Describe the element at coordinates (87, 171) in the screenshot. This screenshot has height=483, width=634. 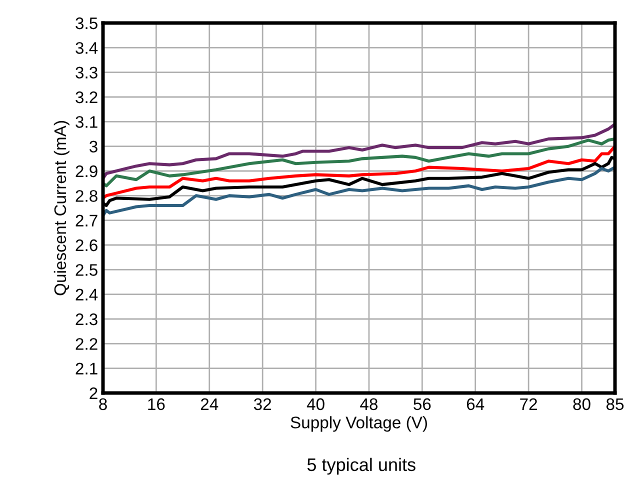
I see `y-tick-label: 2.9` at that location.